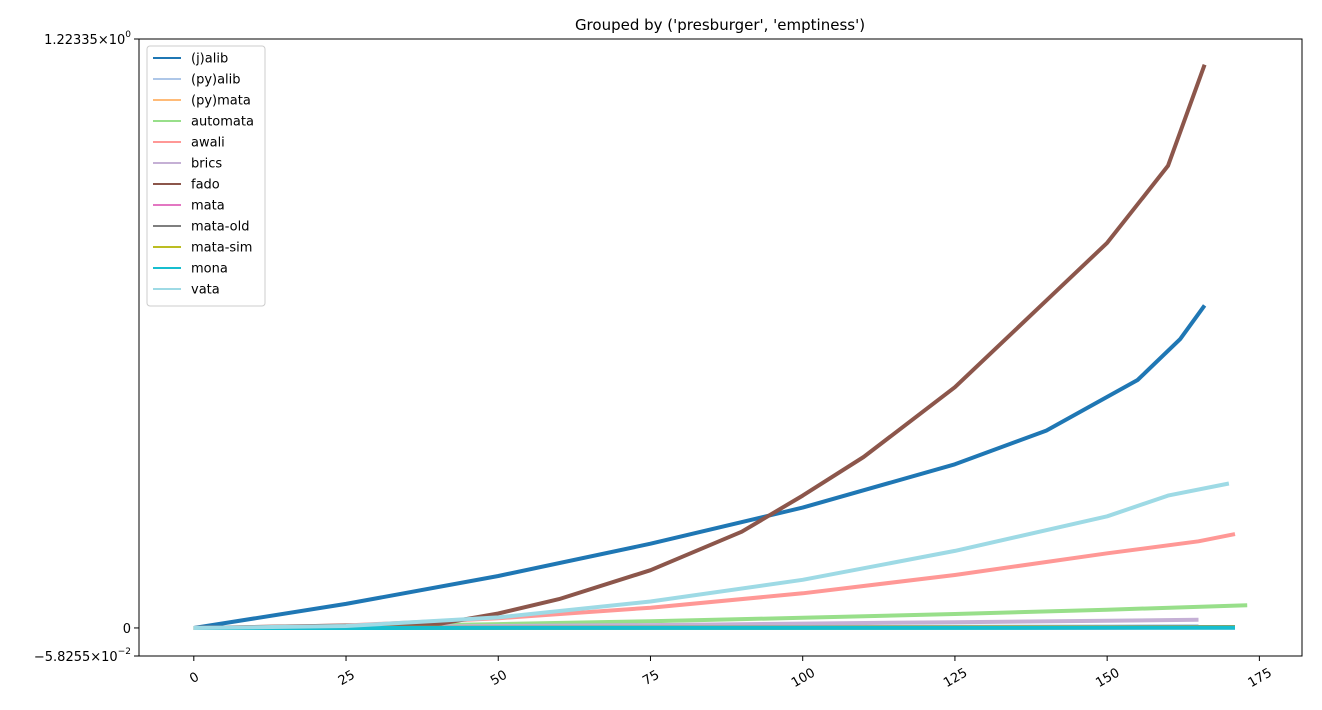  I want to click on legend-label: awali, so click(208, 143).